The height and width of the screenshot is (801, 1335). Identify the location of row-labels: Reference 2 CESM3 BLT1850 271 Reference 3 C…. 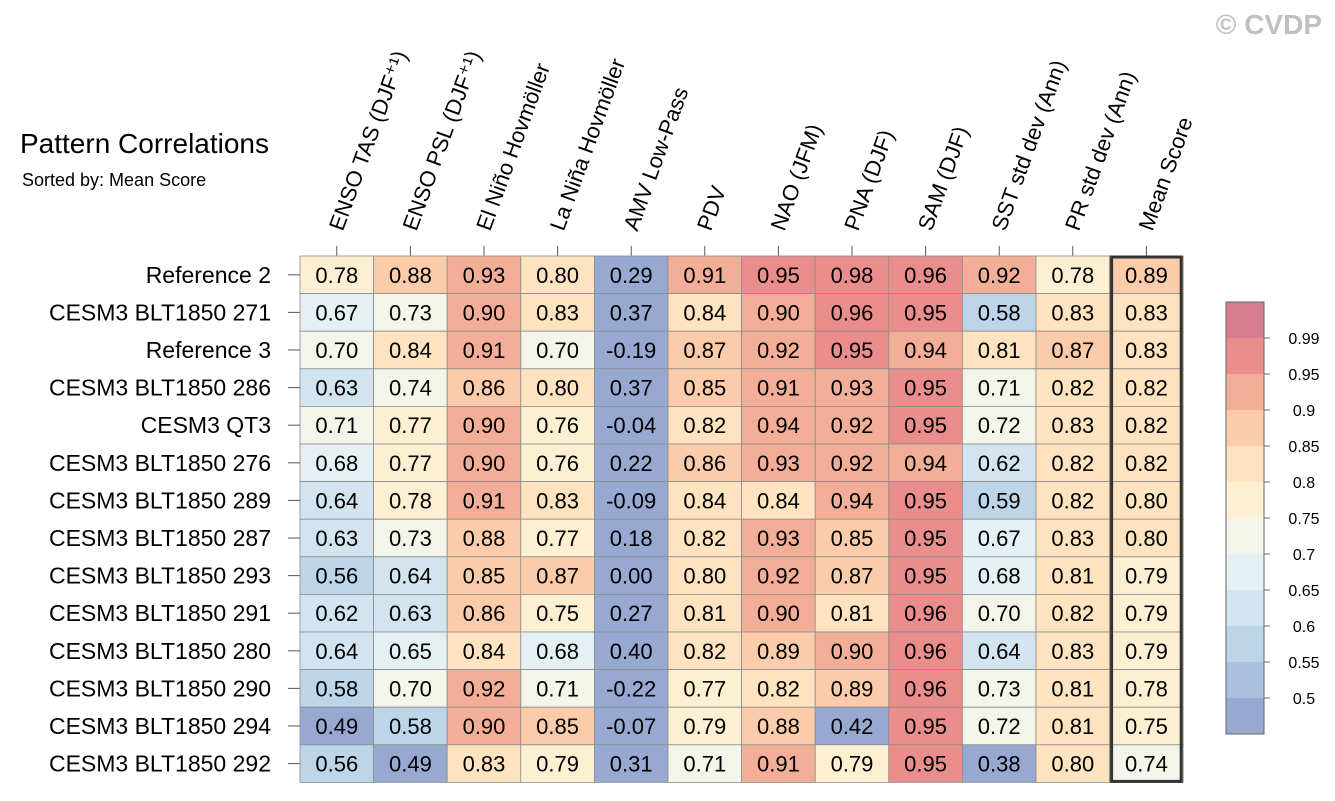
(174, 519).